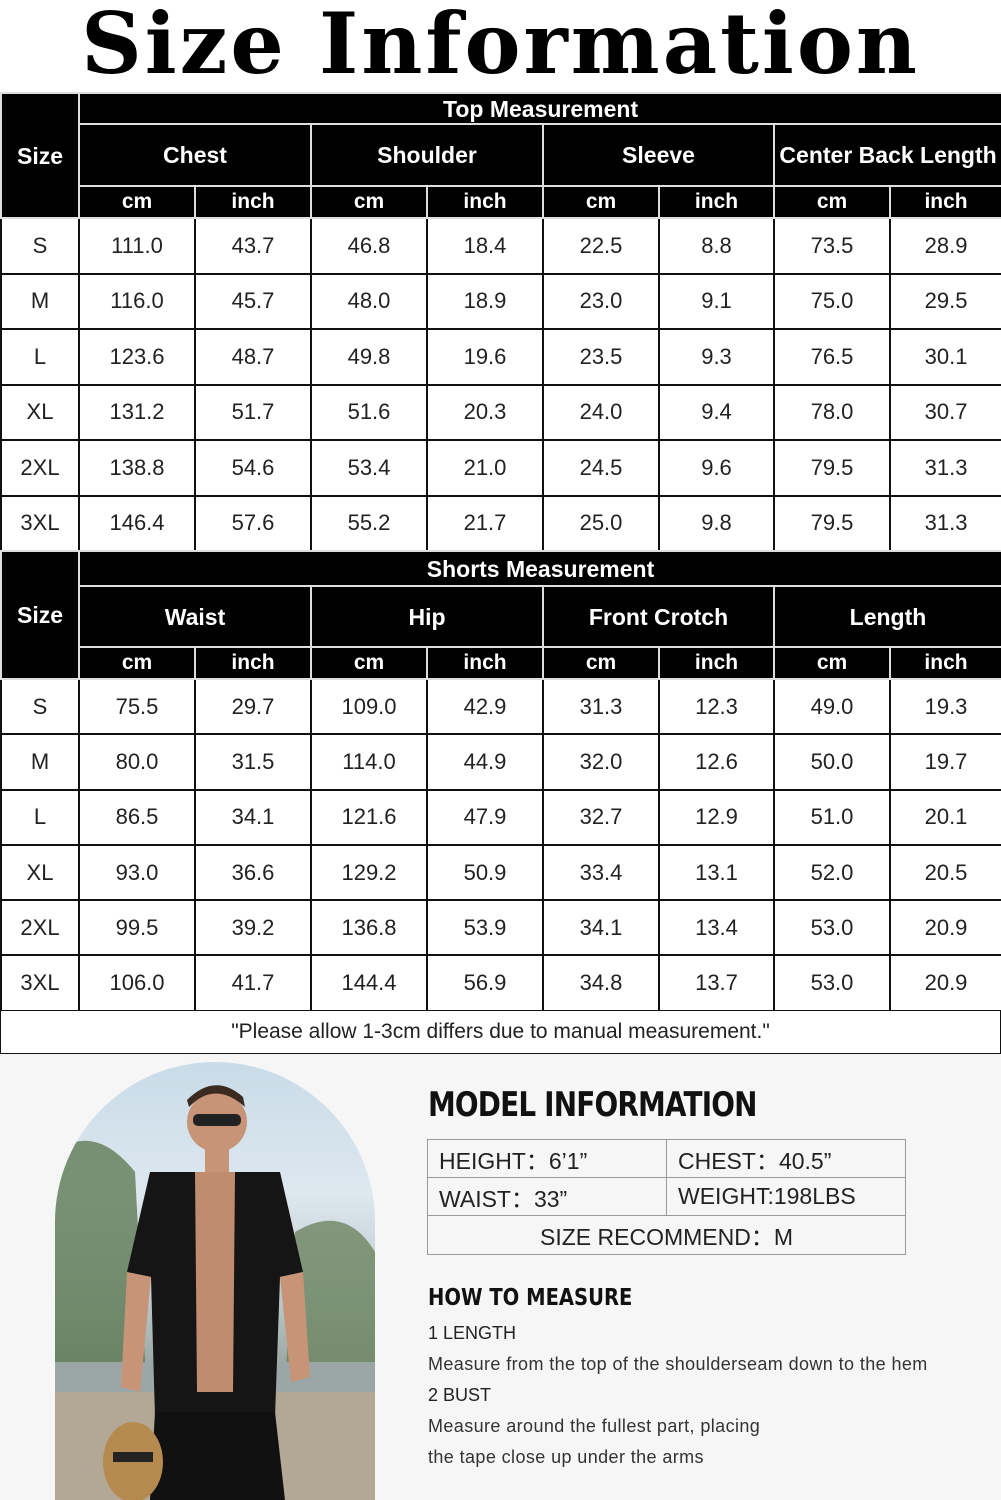  What do you see at coordinates (944, 983) in the screenshot?
I see `measurement-cell: 20.9` at bounding box center [944, 983].